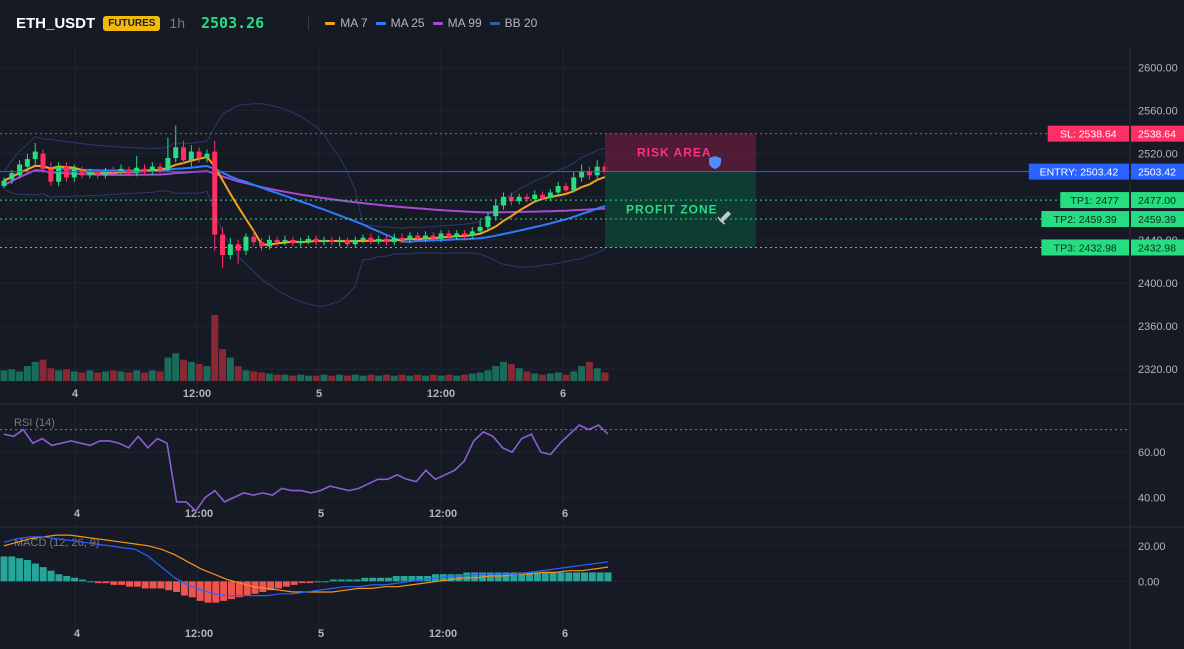 This screenshot has height=649, width=1184. What do you see at coordinates (304, 247) in the screenshot?
I see `bollinger-lower-band` at bounding box center [304, 247].